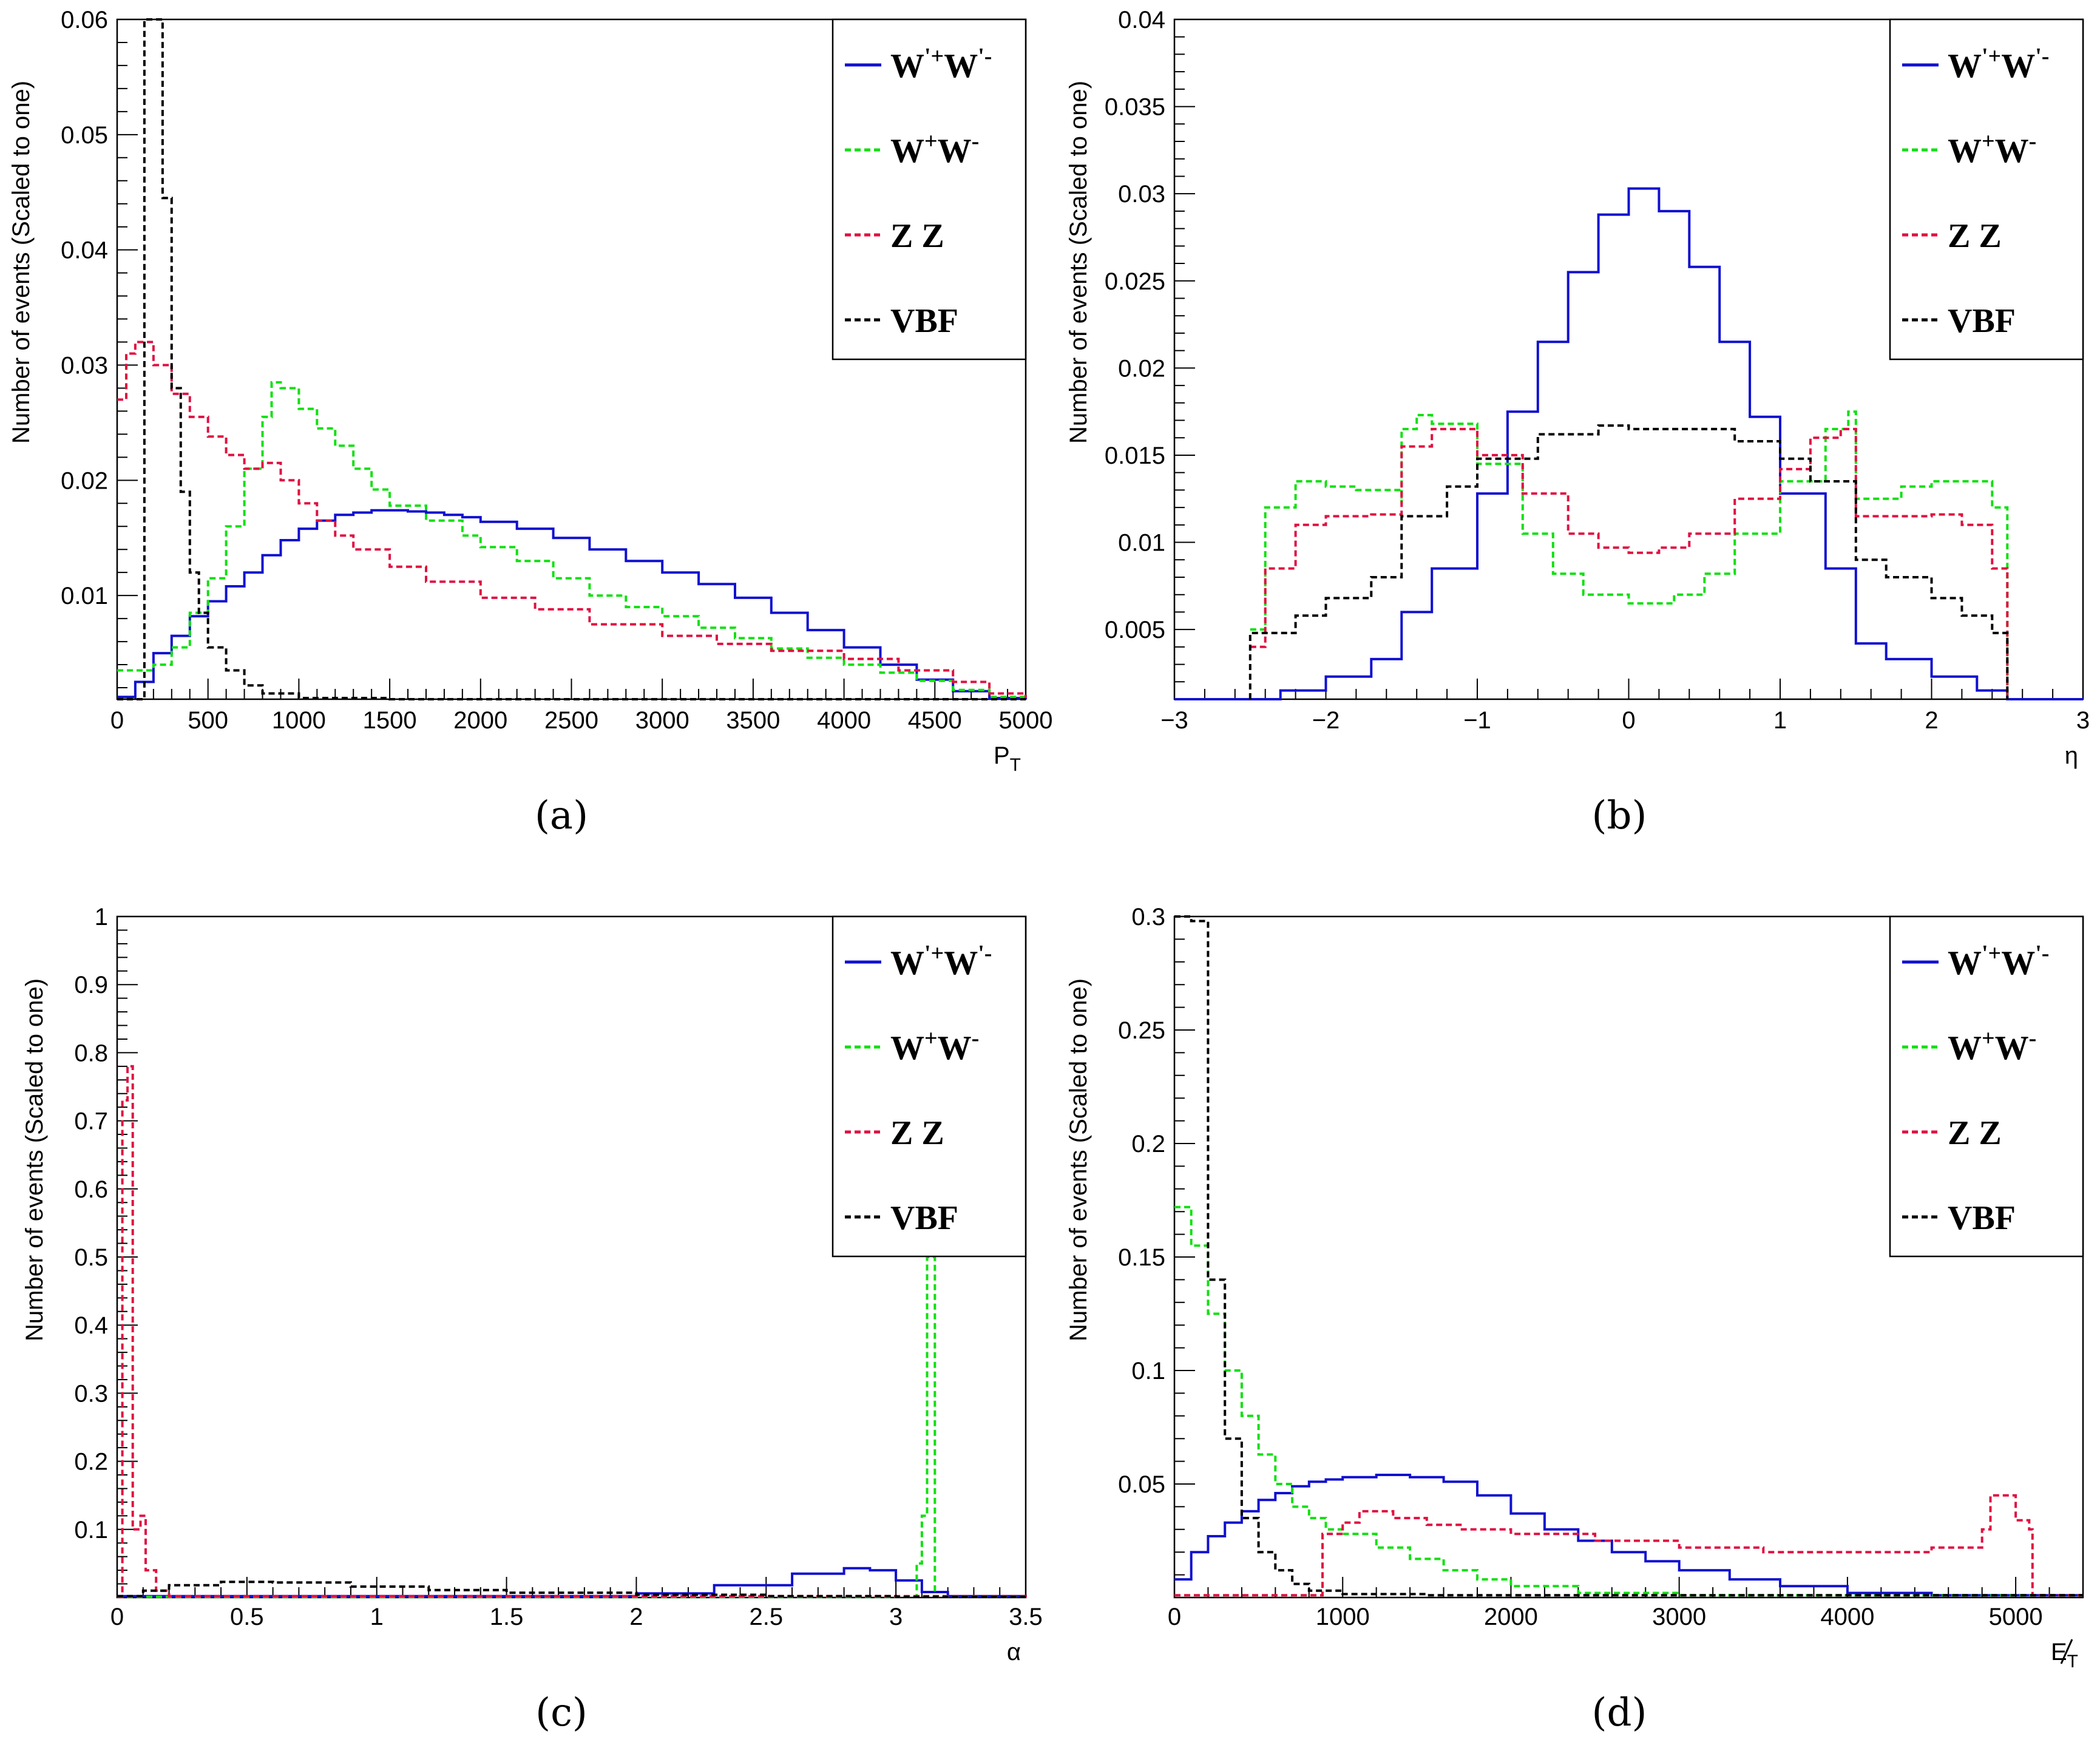 Image resolution: width=2100 pixels, height=1745 pixels. What do you see at coordinates (247, 1617) in the screenshot?
I see `x-tick-label: 0.5` at bounding box center [247, 1617].